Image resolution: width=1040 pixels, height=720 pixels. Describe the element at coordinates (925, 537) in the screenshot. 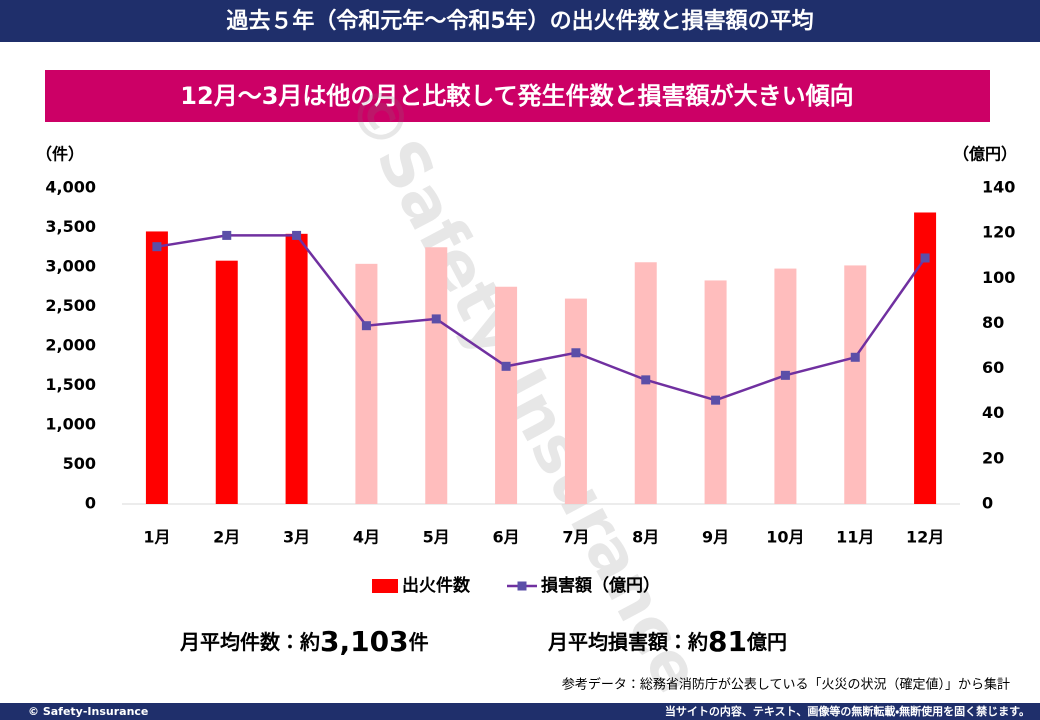

I see `x-tick-label: 12月` at that location.